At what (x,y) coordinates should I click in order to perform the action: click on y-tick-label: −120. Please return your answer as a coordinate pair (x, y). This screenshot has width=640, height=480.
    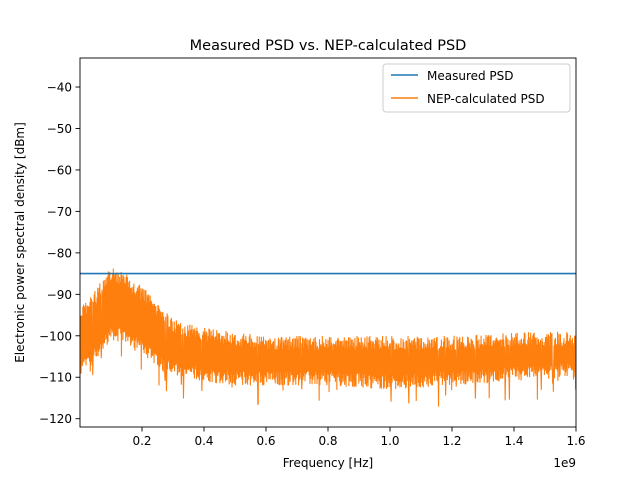
    Looking at the image, I should click on (55, 419).